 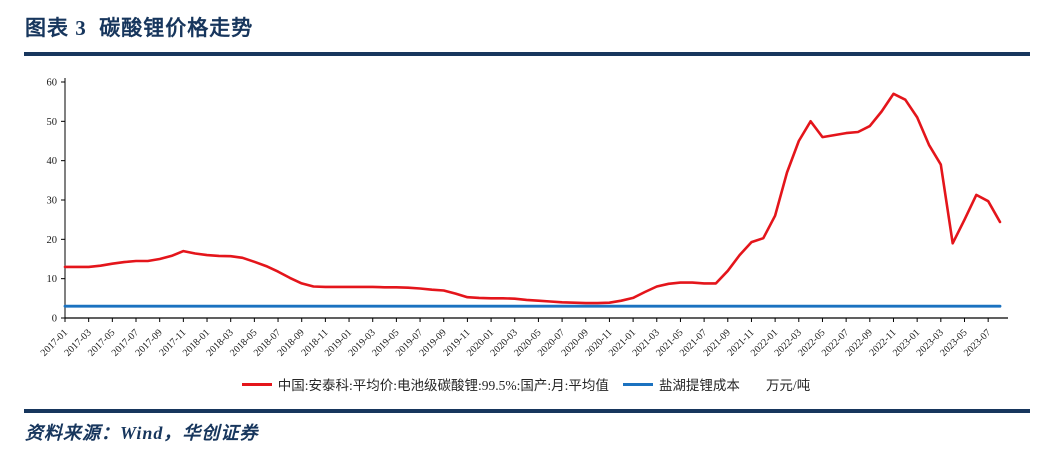 What do you see at coordinates (256, 384) in the screenshot?
I see `red-line-swatch-icon` at bounding box center [256, 384].